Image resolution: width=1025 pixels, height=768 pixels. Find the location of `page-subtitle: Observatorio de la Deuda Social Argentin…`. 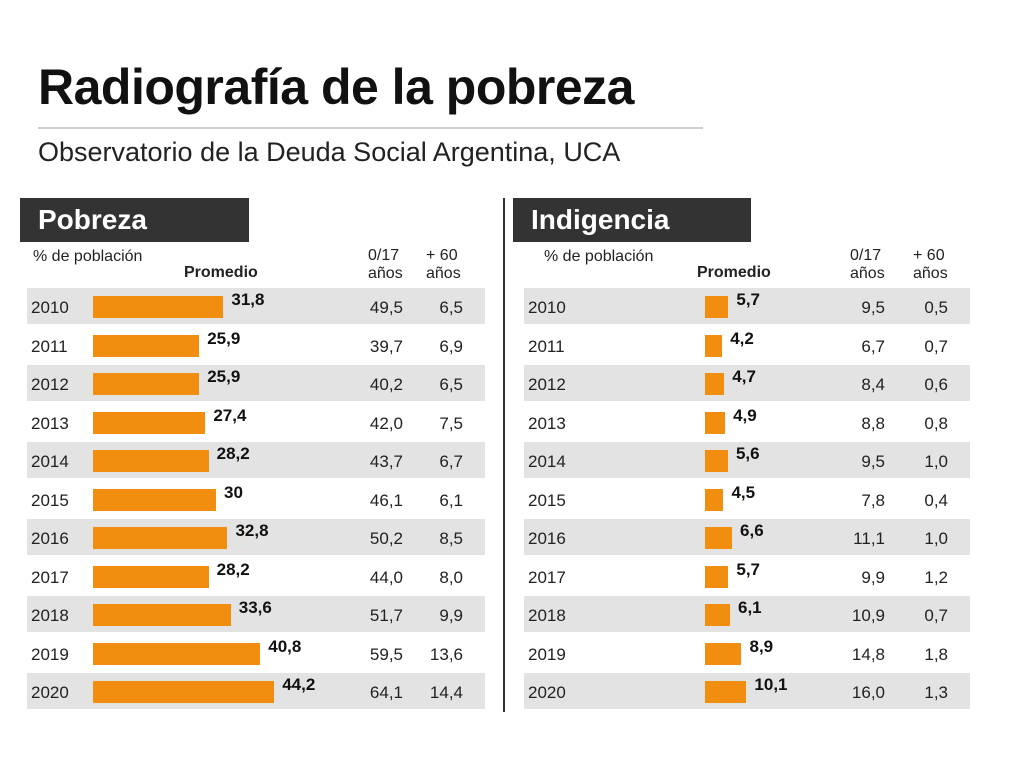

page-subtitle: Observatorio de la Deuda Social Argentin… is located at coordinates (329, 152).